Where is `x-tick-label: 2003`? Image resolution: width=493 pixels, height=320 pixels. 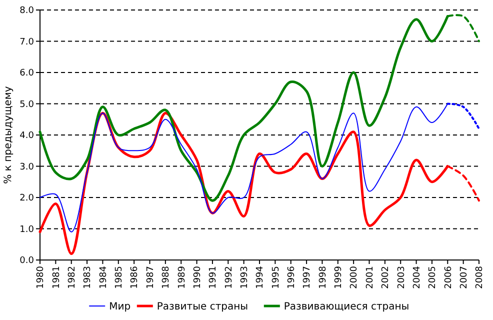 x-tick-label: 2003 is located at coordinates (401, 277).